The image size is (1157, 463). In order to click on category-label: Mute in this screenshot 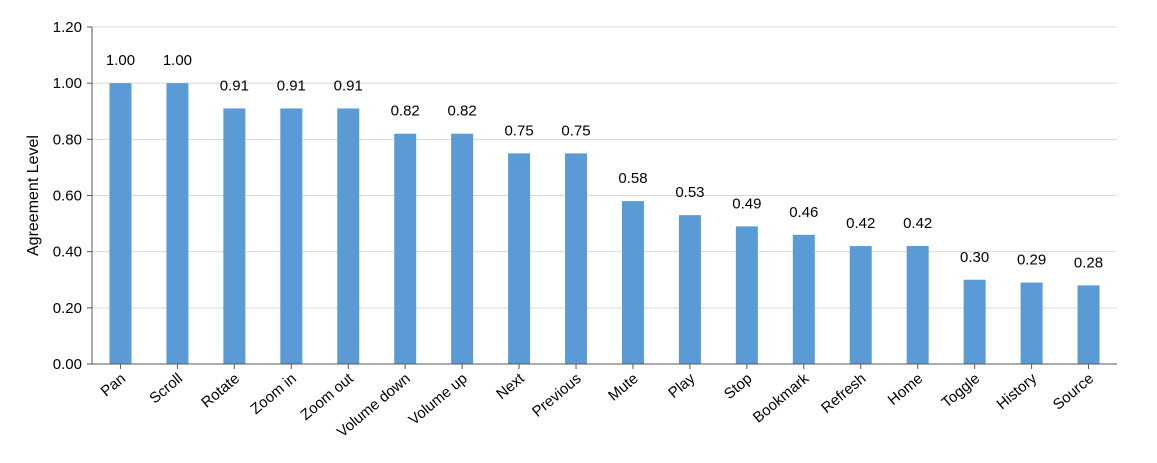, I will do `click(623, 387)`.